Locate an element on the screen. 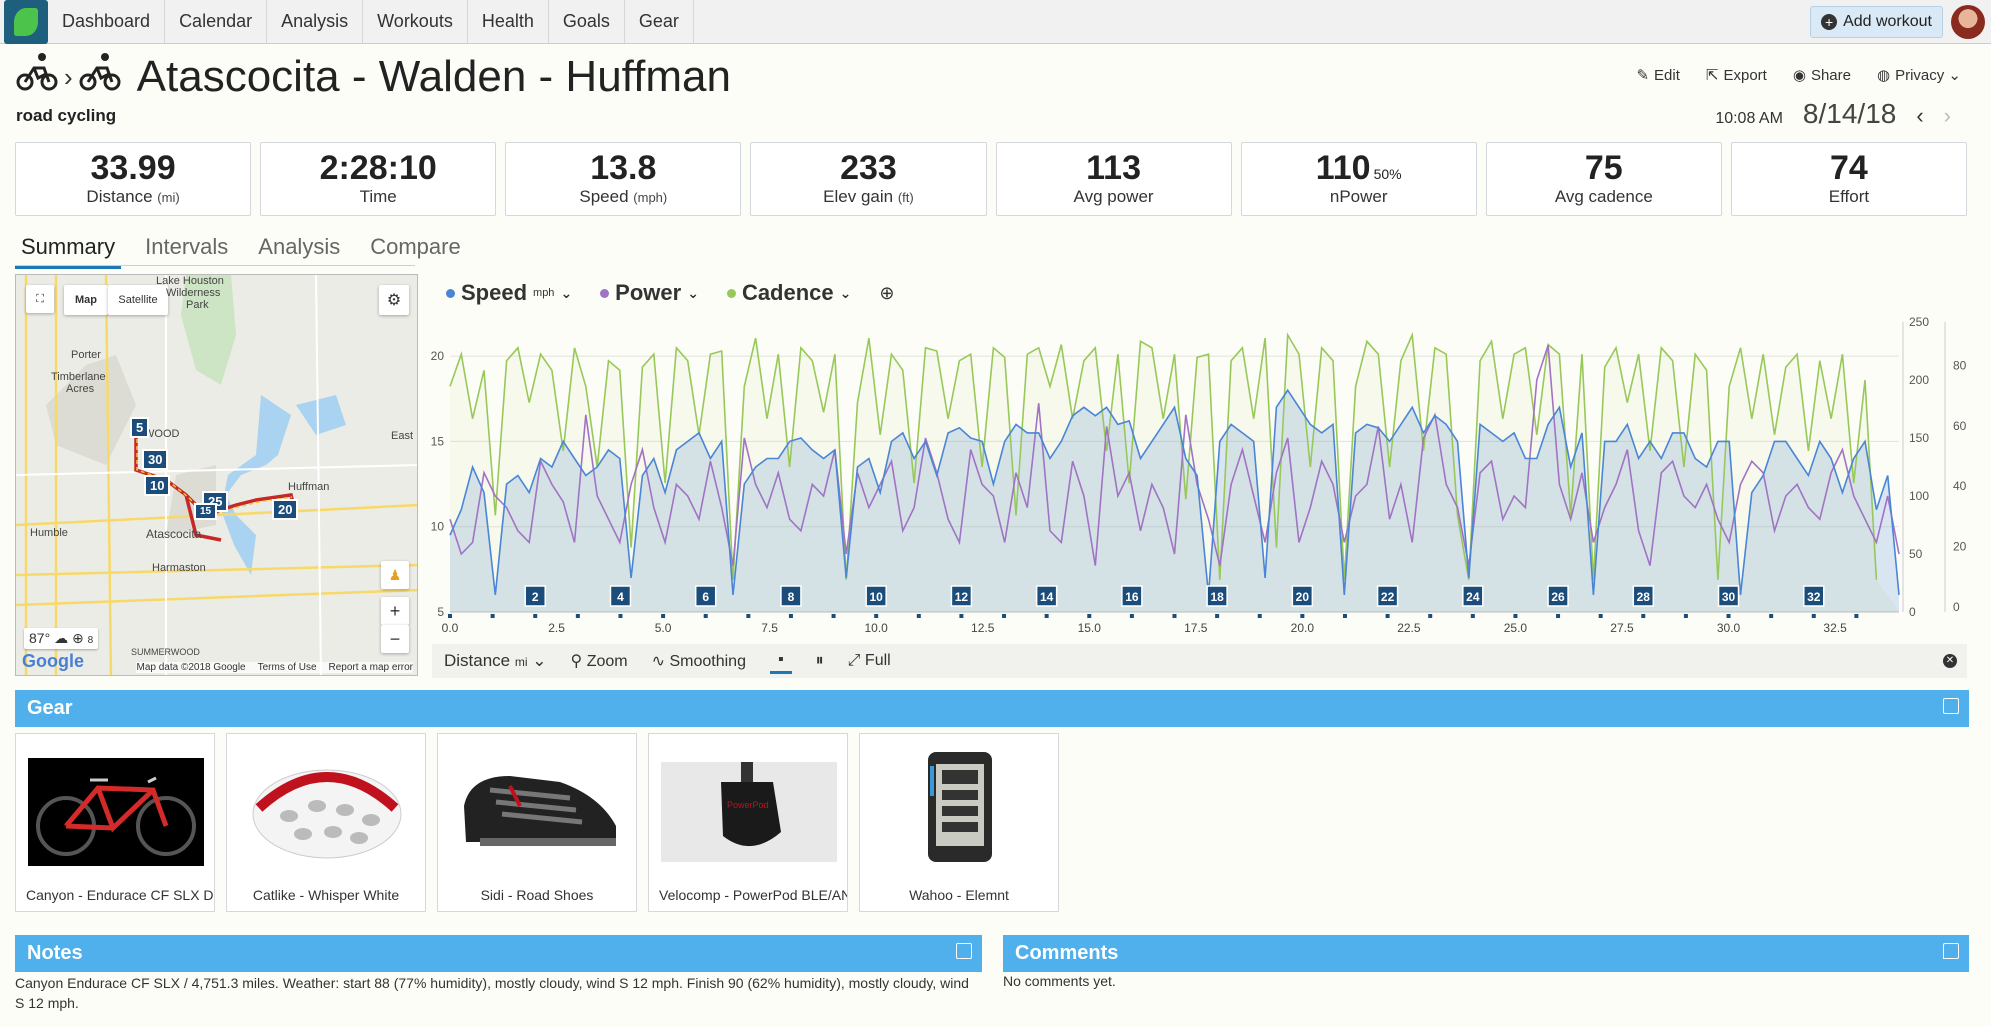 The image size is (1991, 1027). x-tick: 7.5 is located at coordinates (769, 628).